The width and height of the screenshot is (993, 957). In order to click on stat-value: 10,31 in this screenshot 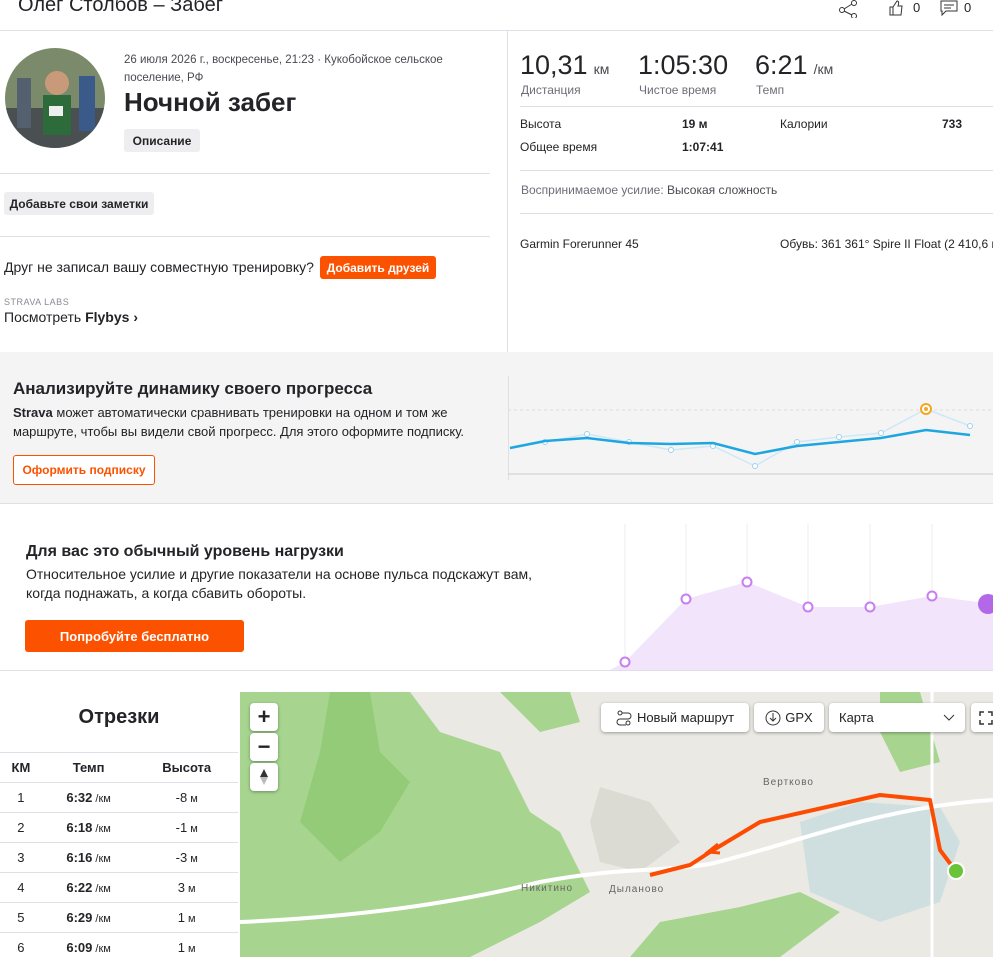, I will do `click(554, 65)`.